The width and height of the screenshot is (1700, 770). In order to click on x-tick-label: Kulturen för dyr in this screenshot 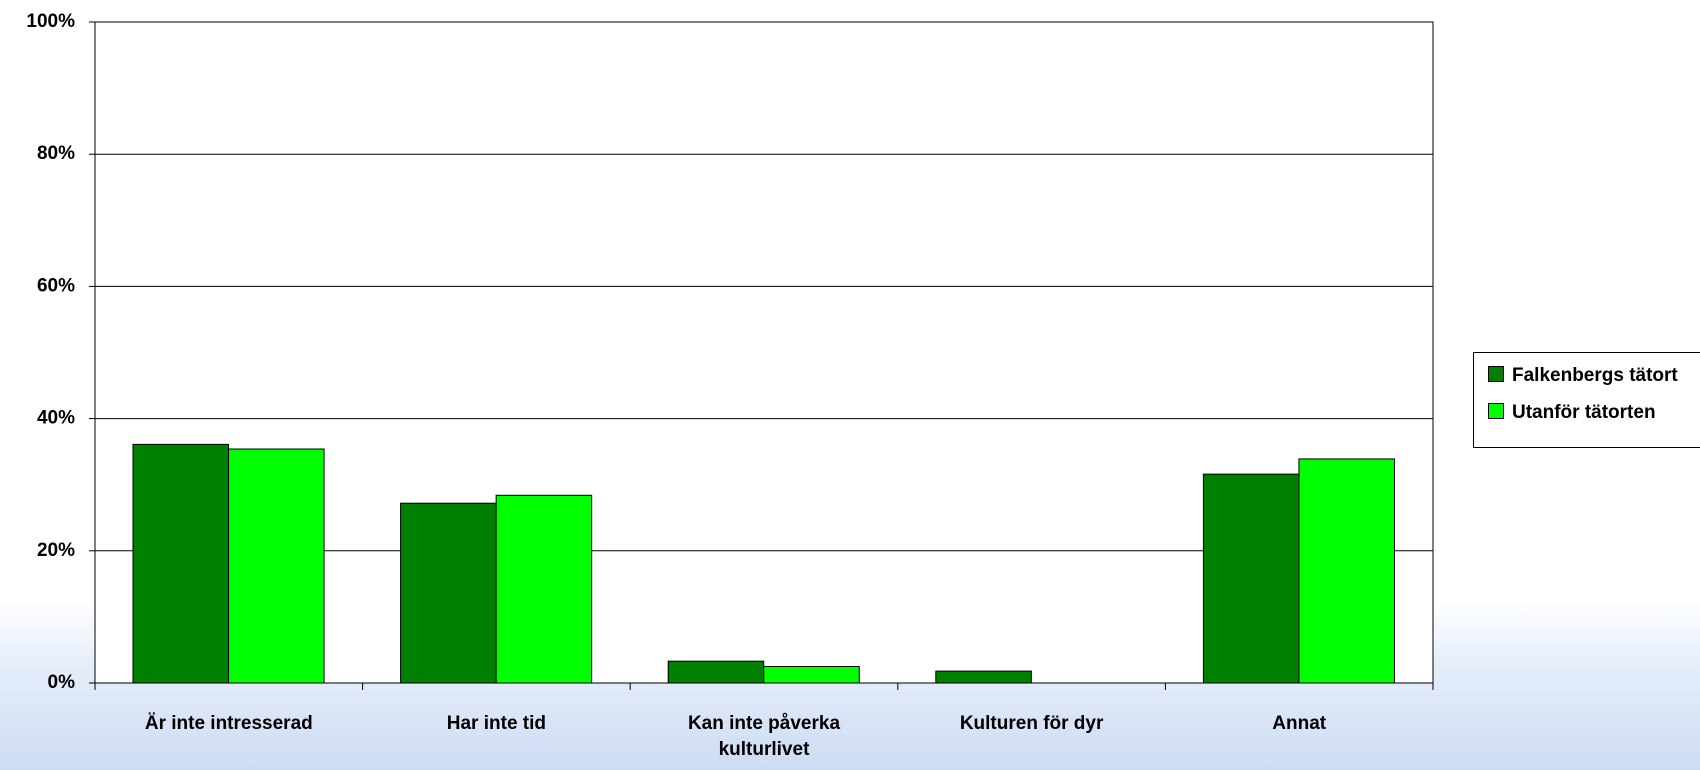, I will do `click(1031, 723)`.